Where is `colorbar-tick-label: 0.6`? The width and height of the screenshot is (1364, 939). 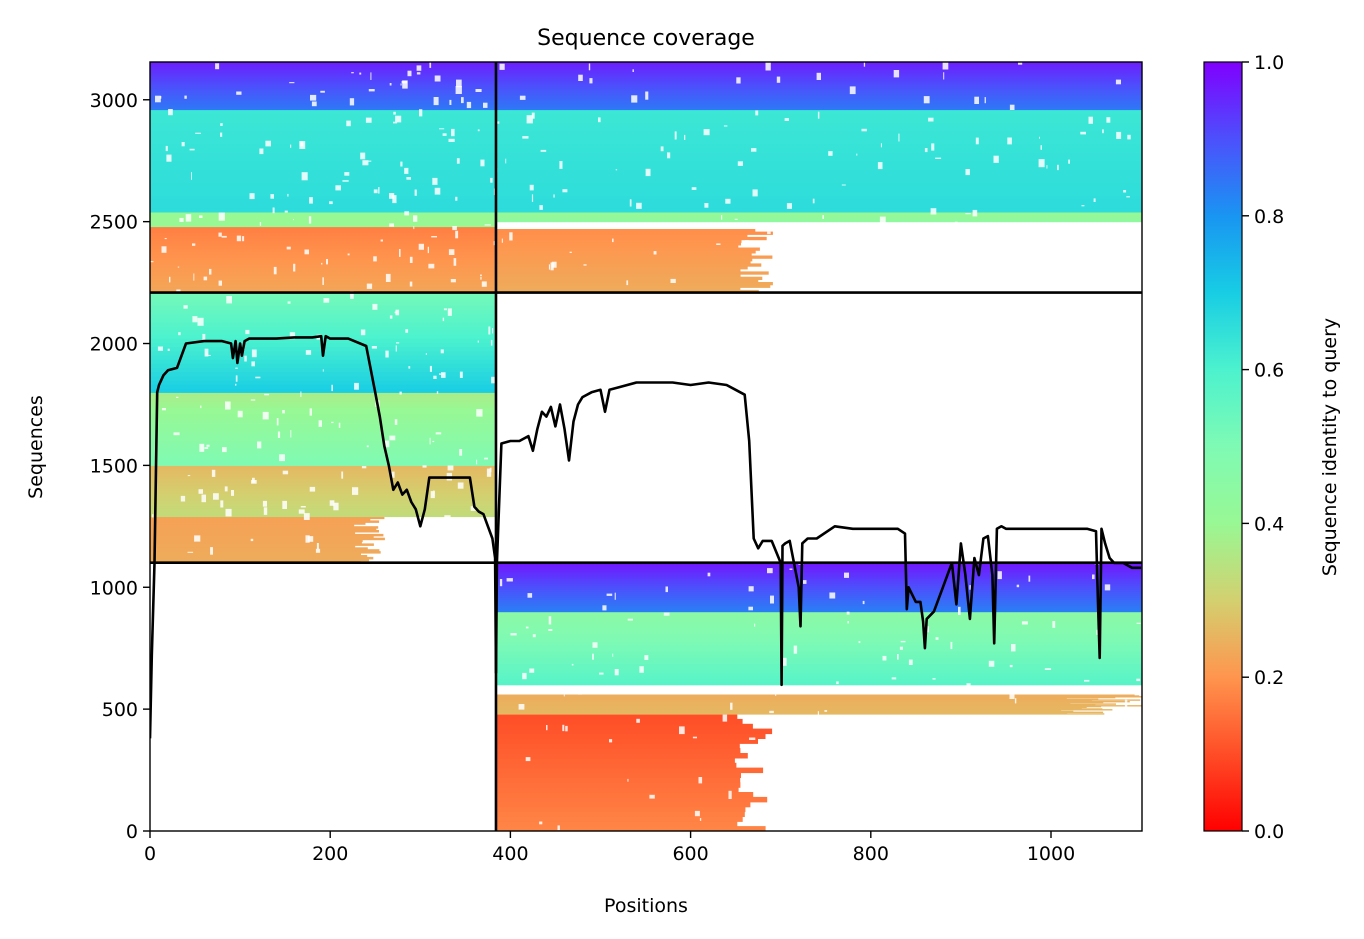
colorbar-tick-label: 0.6 is located at coordinates (1269, 371).